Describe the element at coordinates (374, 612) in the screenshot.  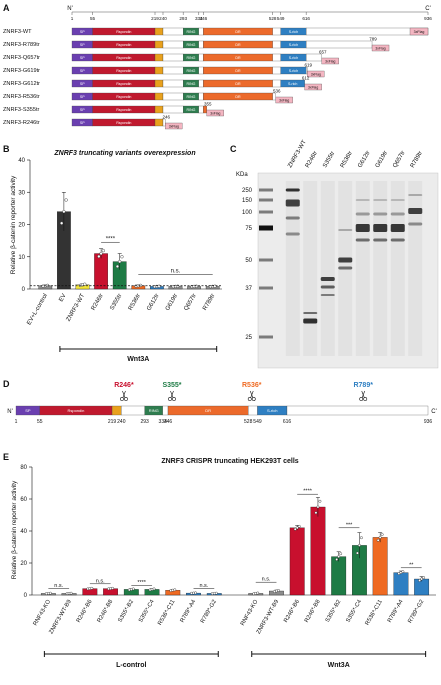
I see `x-tick-label: R536*-C11` at that location.